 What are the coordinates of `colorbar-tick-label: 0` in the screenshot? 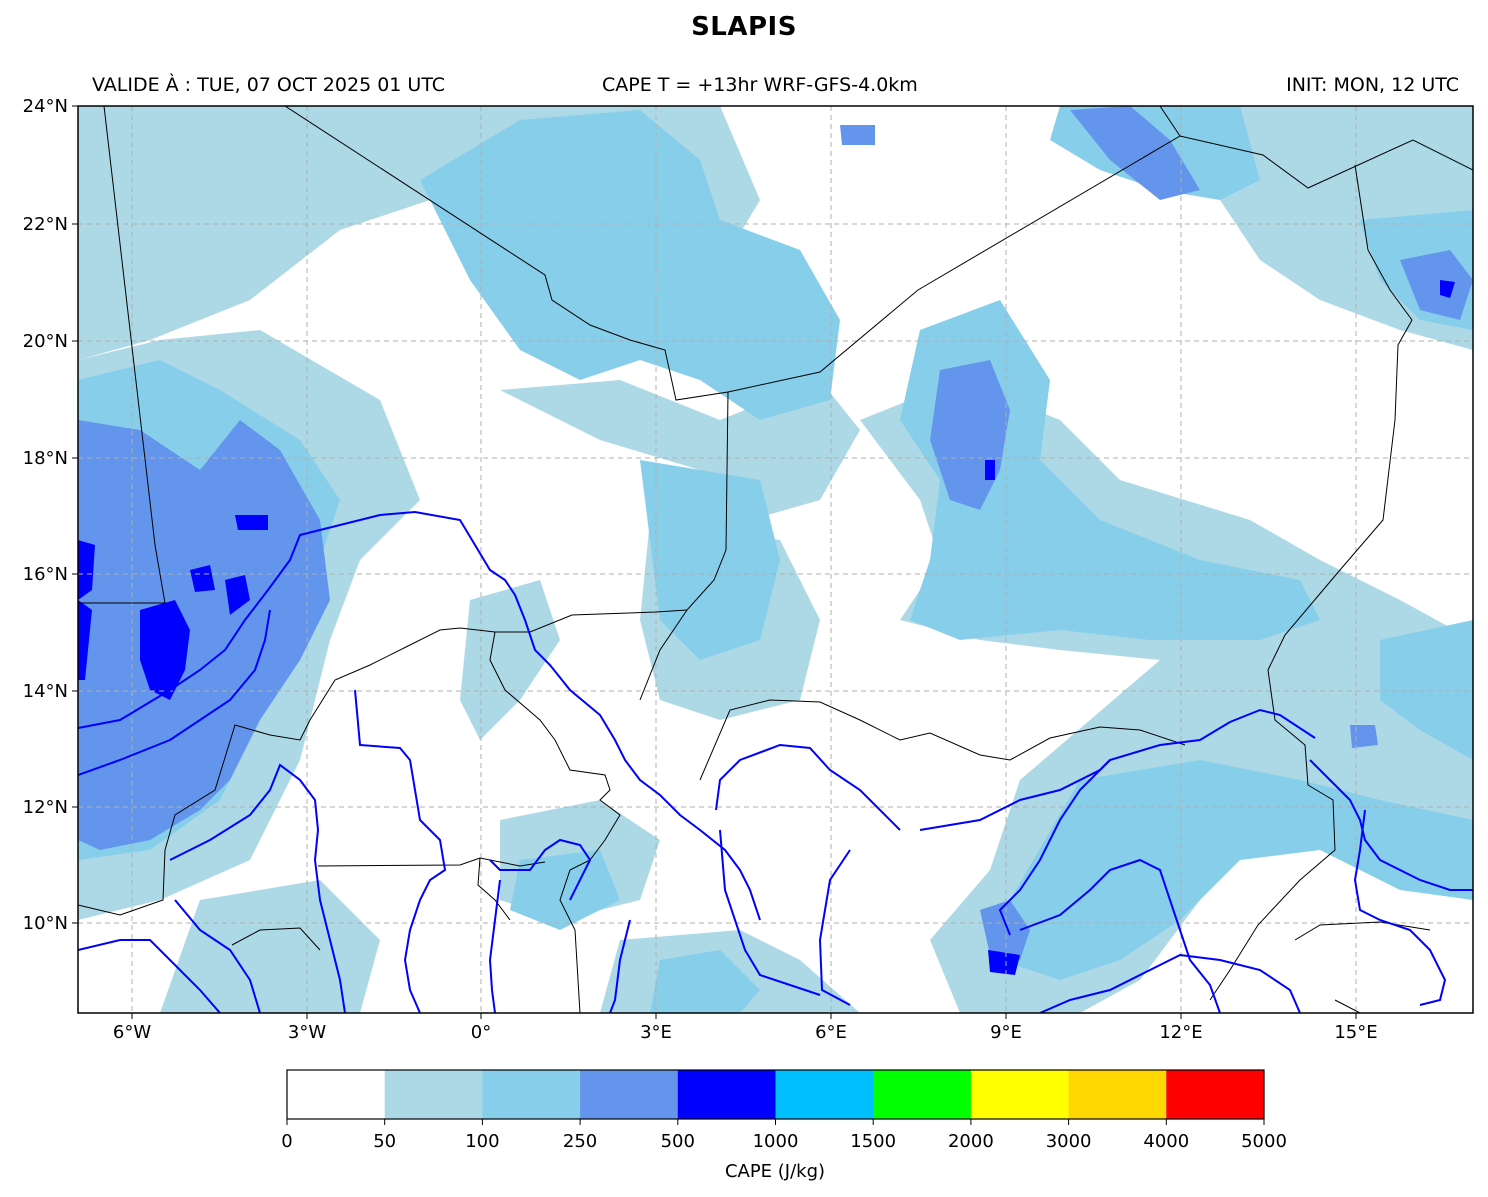 It's located at (286, 1141).